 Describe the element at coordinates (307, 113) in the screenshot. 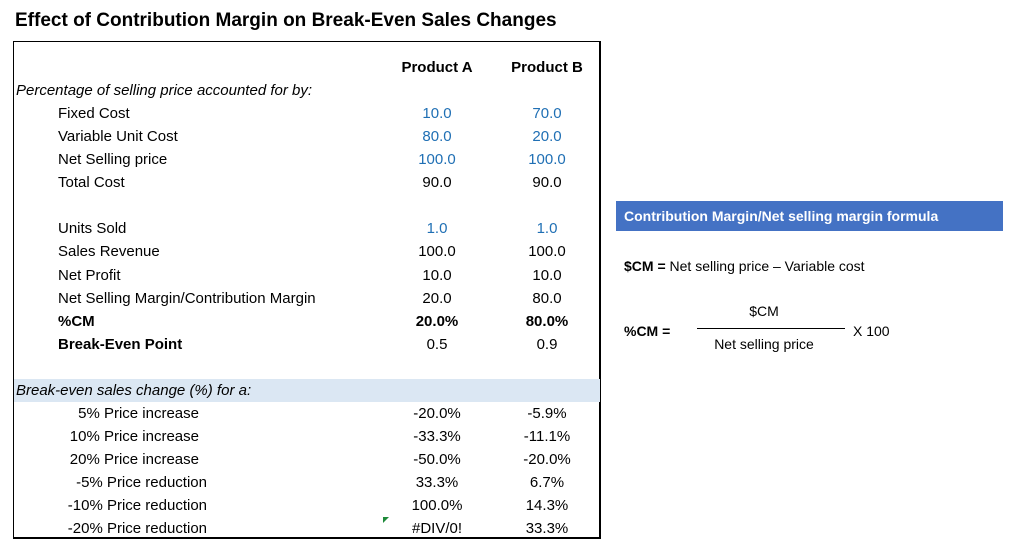

I see `table-row: Fixed Cost 10.0 70.0` at that location.